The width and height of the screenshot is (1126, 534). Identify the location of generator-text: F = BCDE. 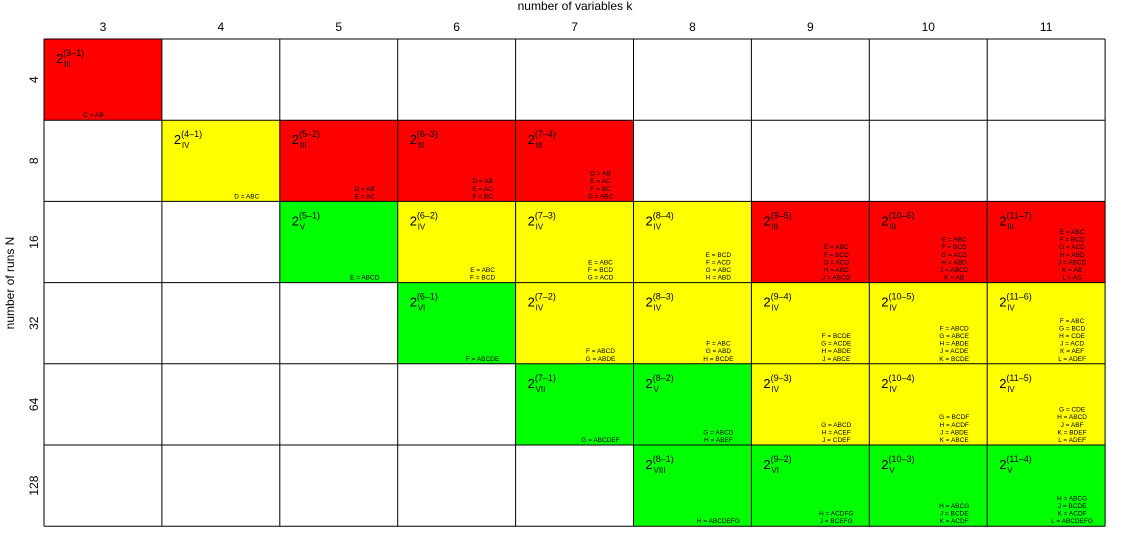
(837, 336).